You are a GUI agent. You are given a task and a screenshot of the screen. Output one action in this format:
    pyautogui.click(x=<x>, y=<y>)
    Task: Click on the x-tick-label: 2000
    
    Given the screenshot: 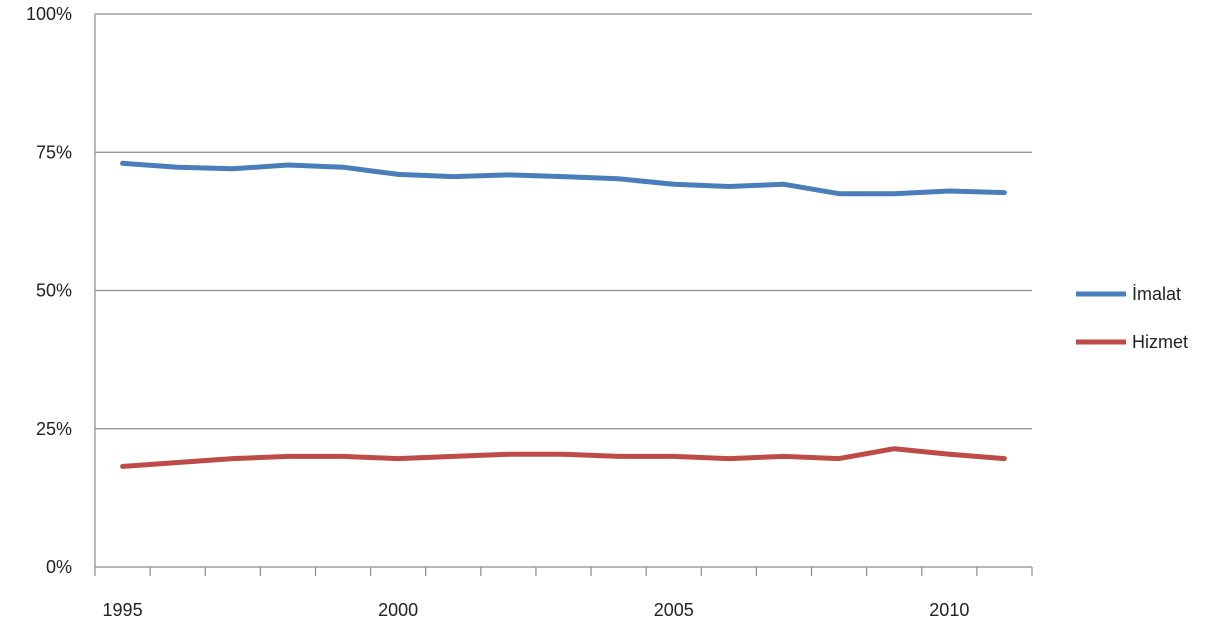 What is the action you would take?
    pyautogui.click(x=398, y=610)
    